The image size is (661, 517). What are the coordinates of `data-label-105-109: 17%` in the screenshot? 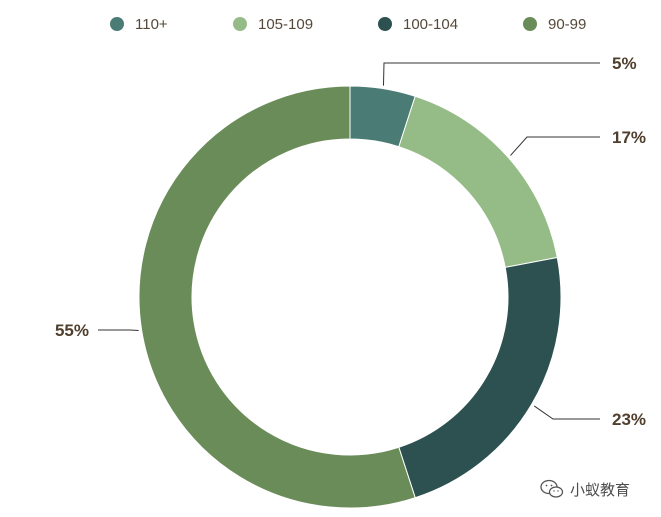 It's located at (629, 137).